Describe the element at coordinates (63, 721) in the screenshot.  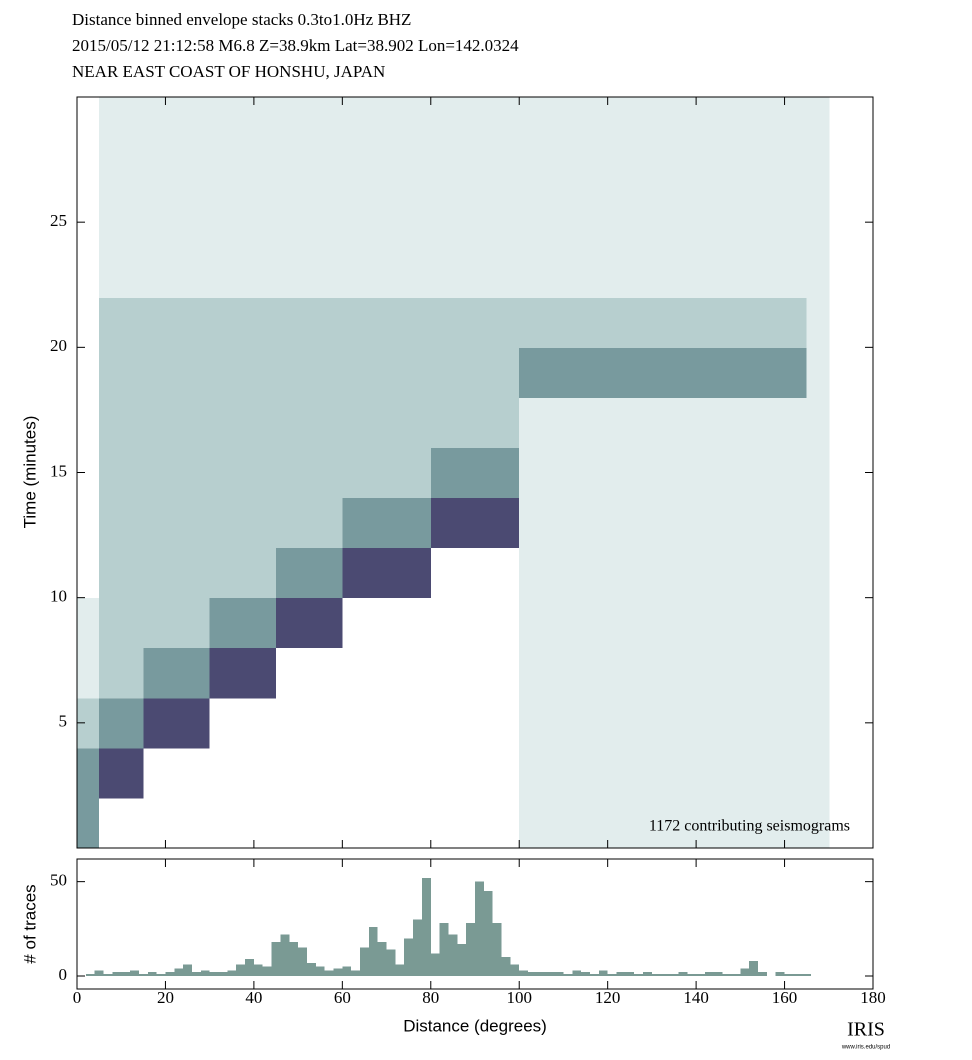
I see `y-tick-label: 5` at that location.